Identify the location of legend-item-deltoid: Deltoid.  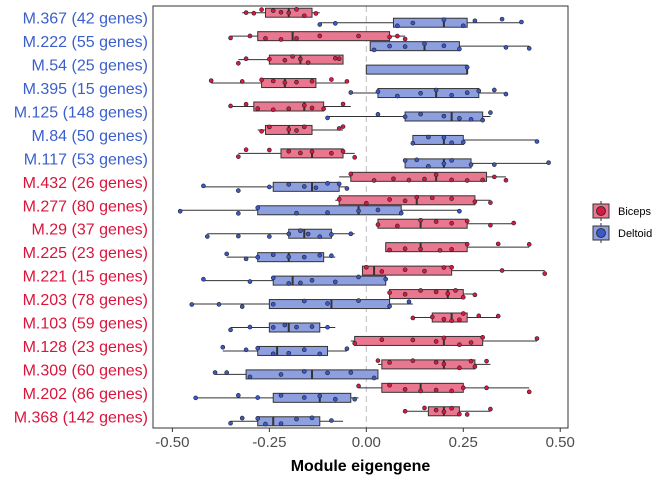
(622, 233).